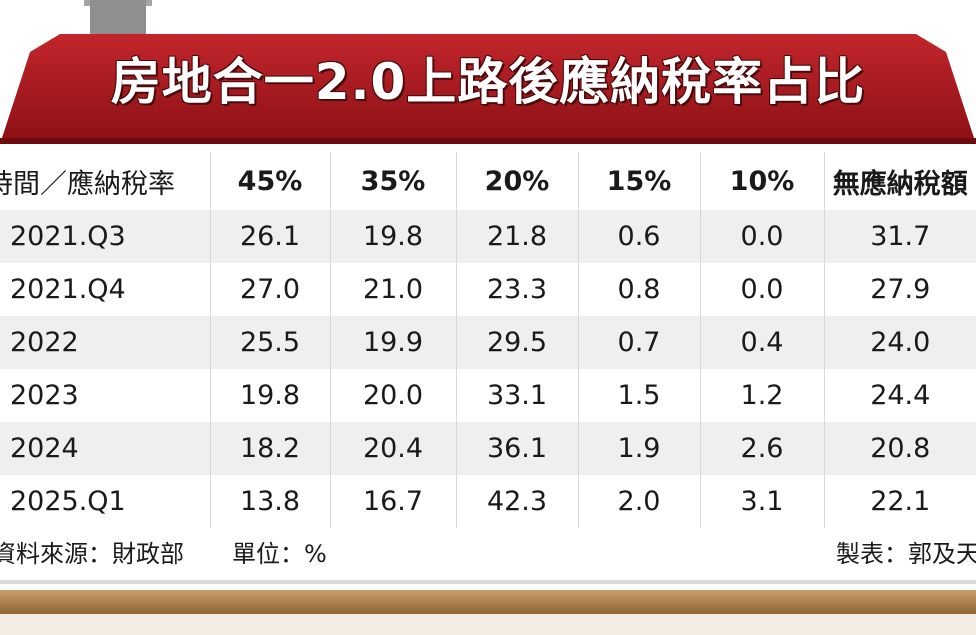  What do you see at coordinates (899, 448) in the screenshot?
I see `table-cell: 20.8` at bounding box center [899, 448].